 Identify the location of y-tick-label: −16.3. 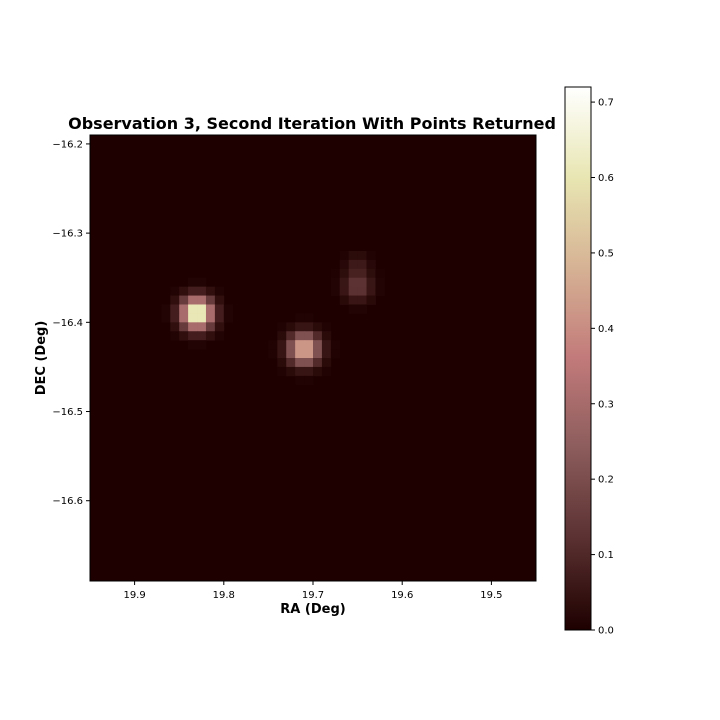
(67, 234).